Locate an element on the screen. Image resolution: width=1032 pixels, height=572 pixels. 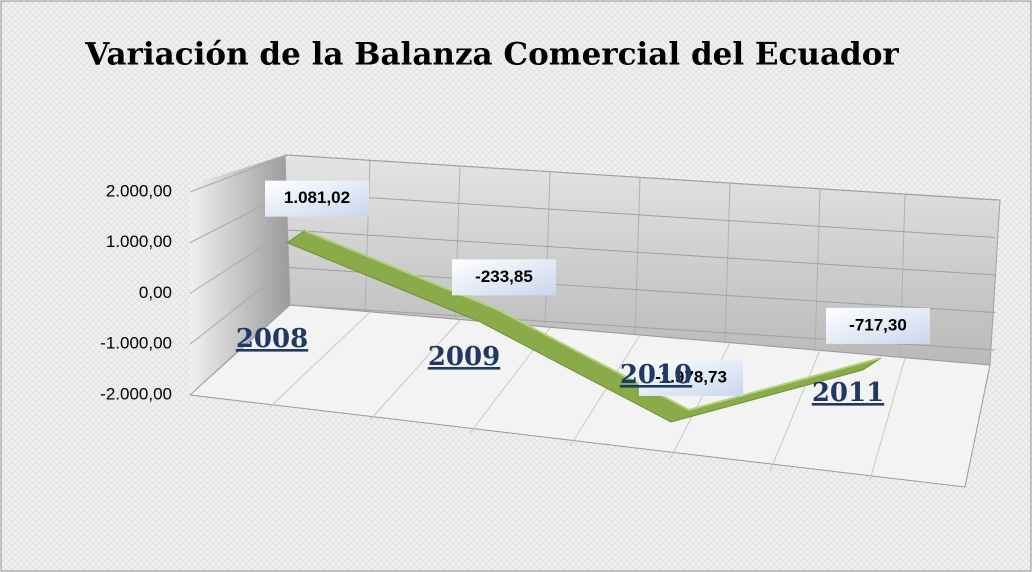
y-tick-label: 1.000,00 is located at coordinates (139, 241).